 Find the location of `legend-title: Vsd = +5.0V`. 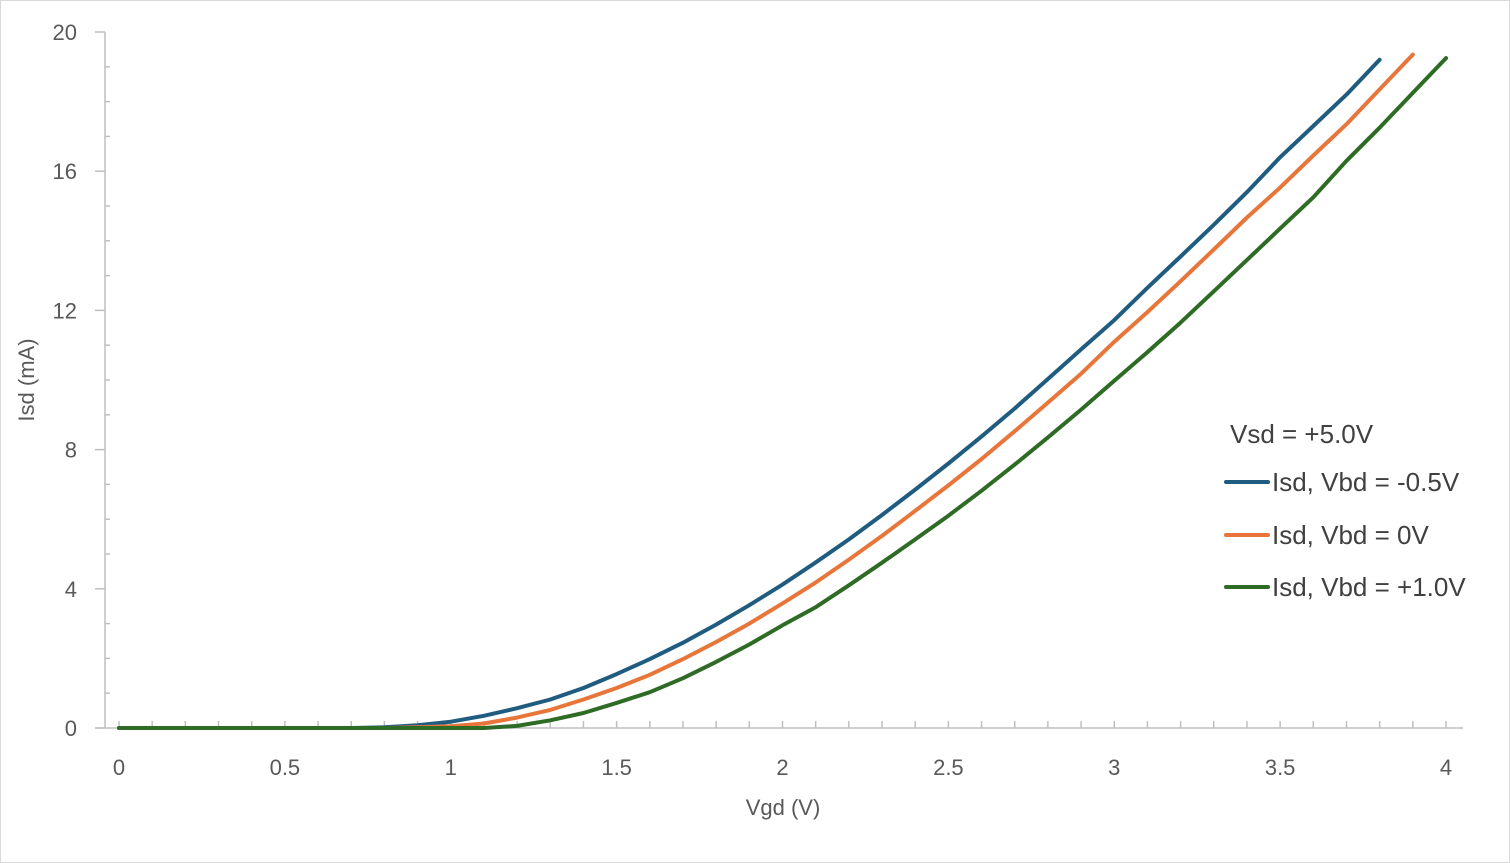

legend-title: Vsd = +5.0V is located at coordinates (1302, 434).